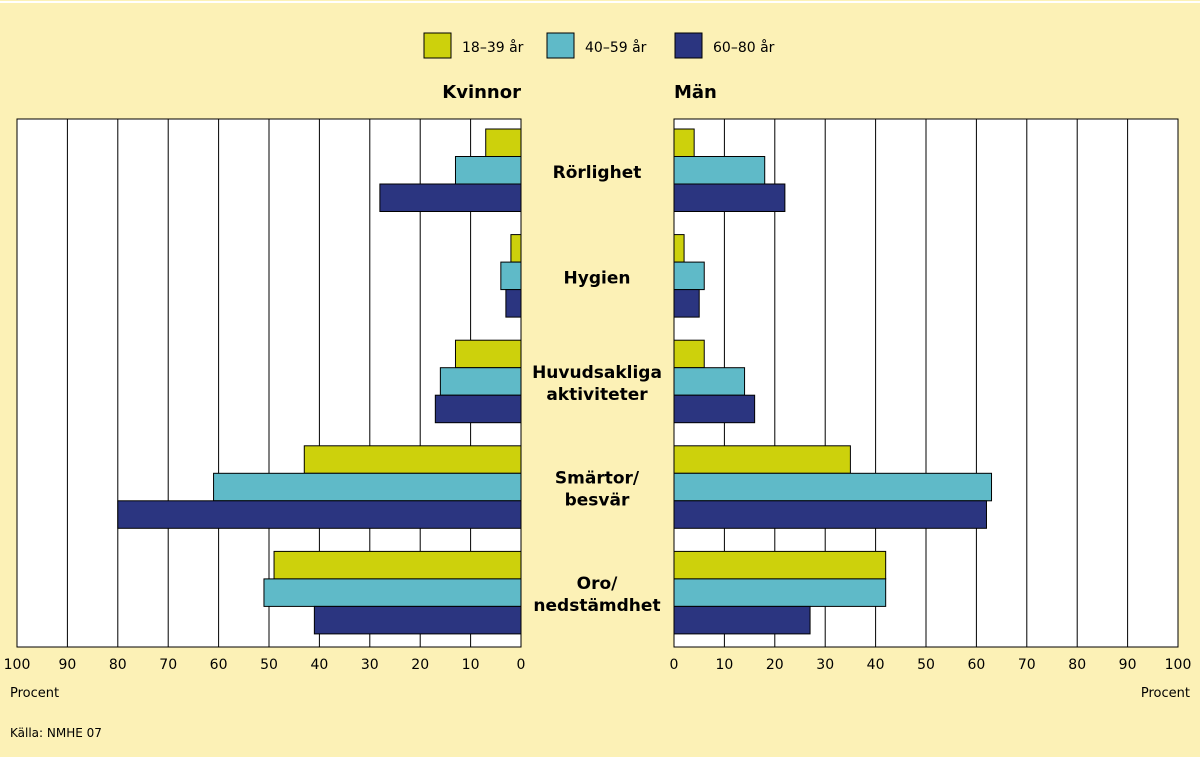 The image size is (1200, 757). I want to click on legend: 18–39 år 40–59 år 60–80 år, so click(599, 45).